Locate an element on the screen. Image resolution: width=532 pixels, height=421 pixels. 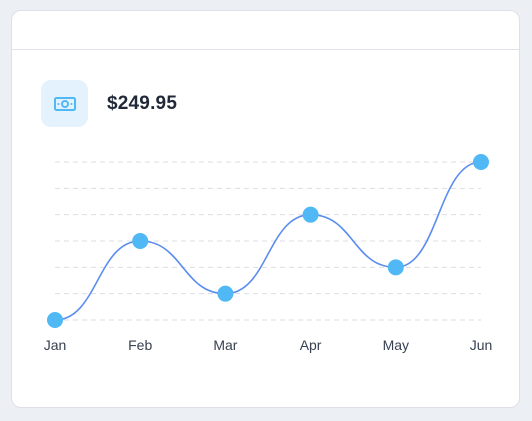
x-tick-label: Jan is located at coordinates (55, 345).